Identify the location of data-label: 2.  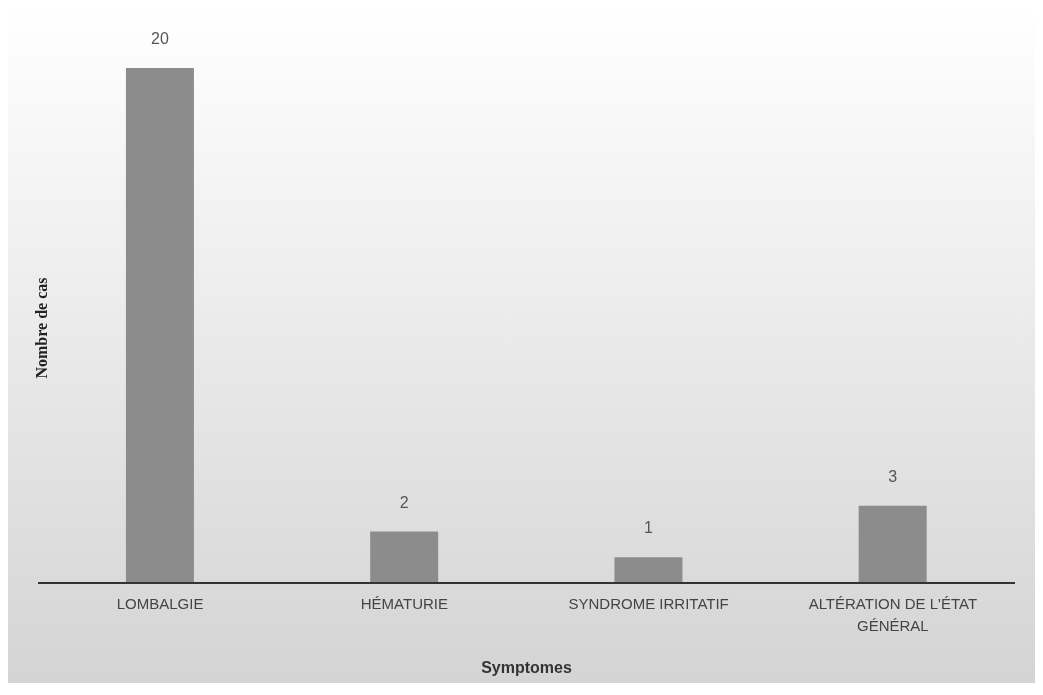
(404, 502).